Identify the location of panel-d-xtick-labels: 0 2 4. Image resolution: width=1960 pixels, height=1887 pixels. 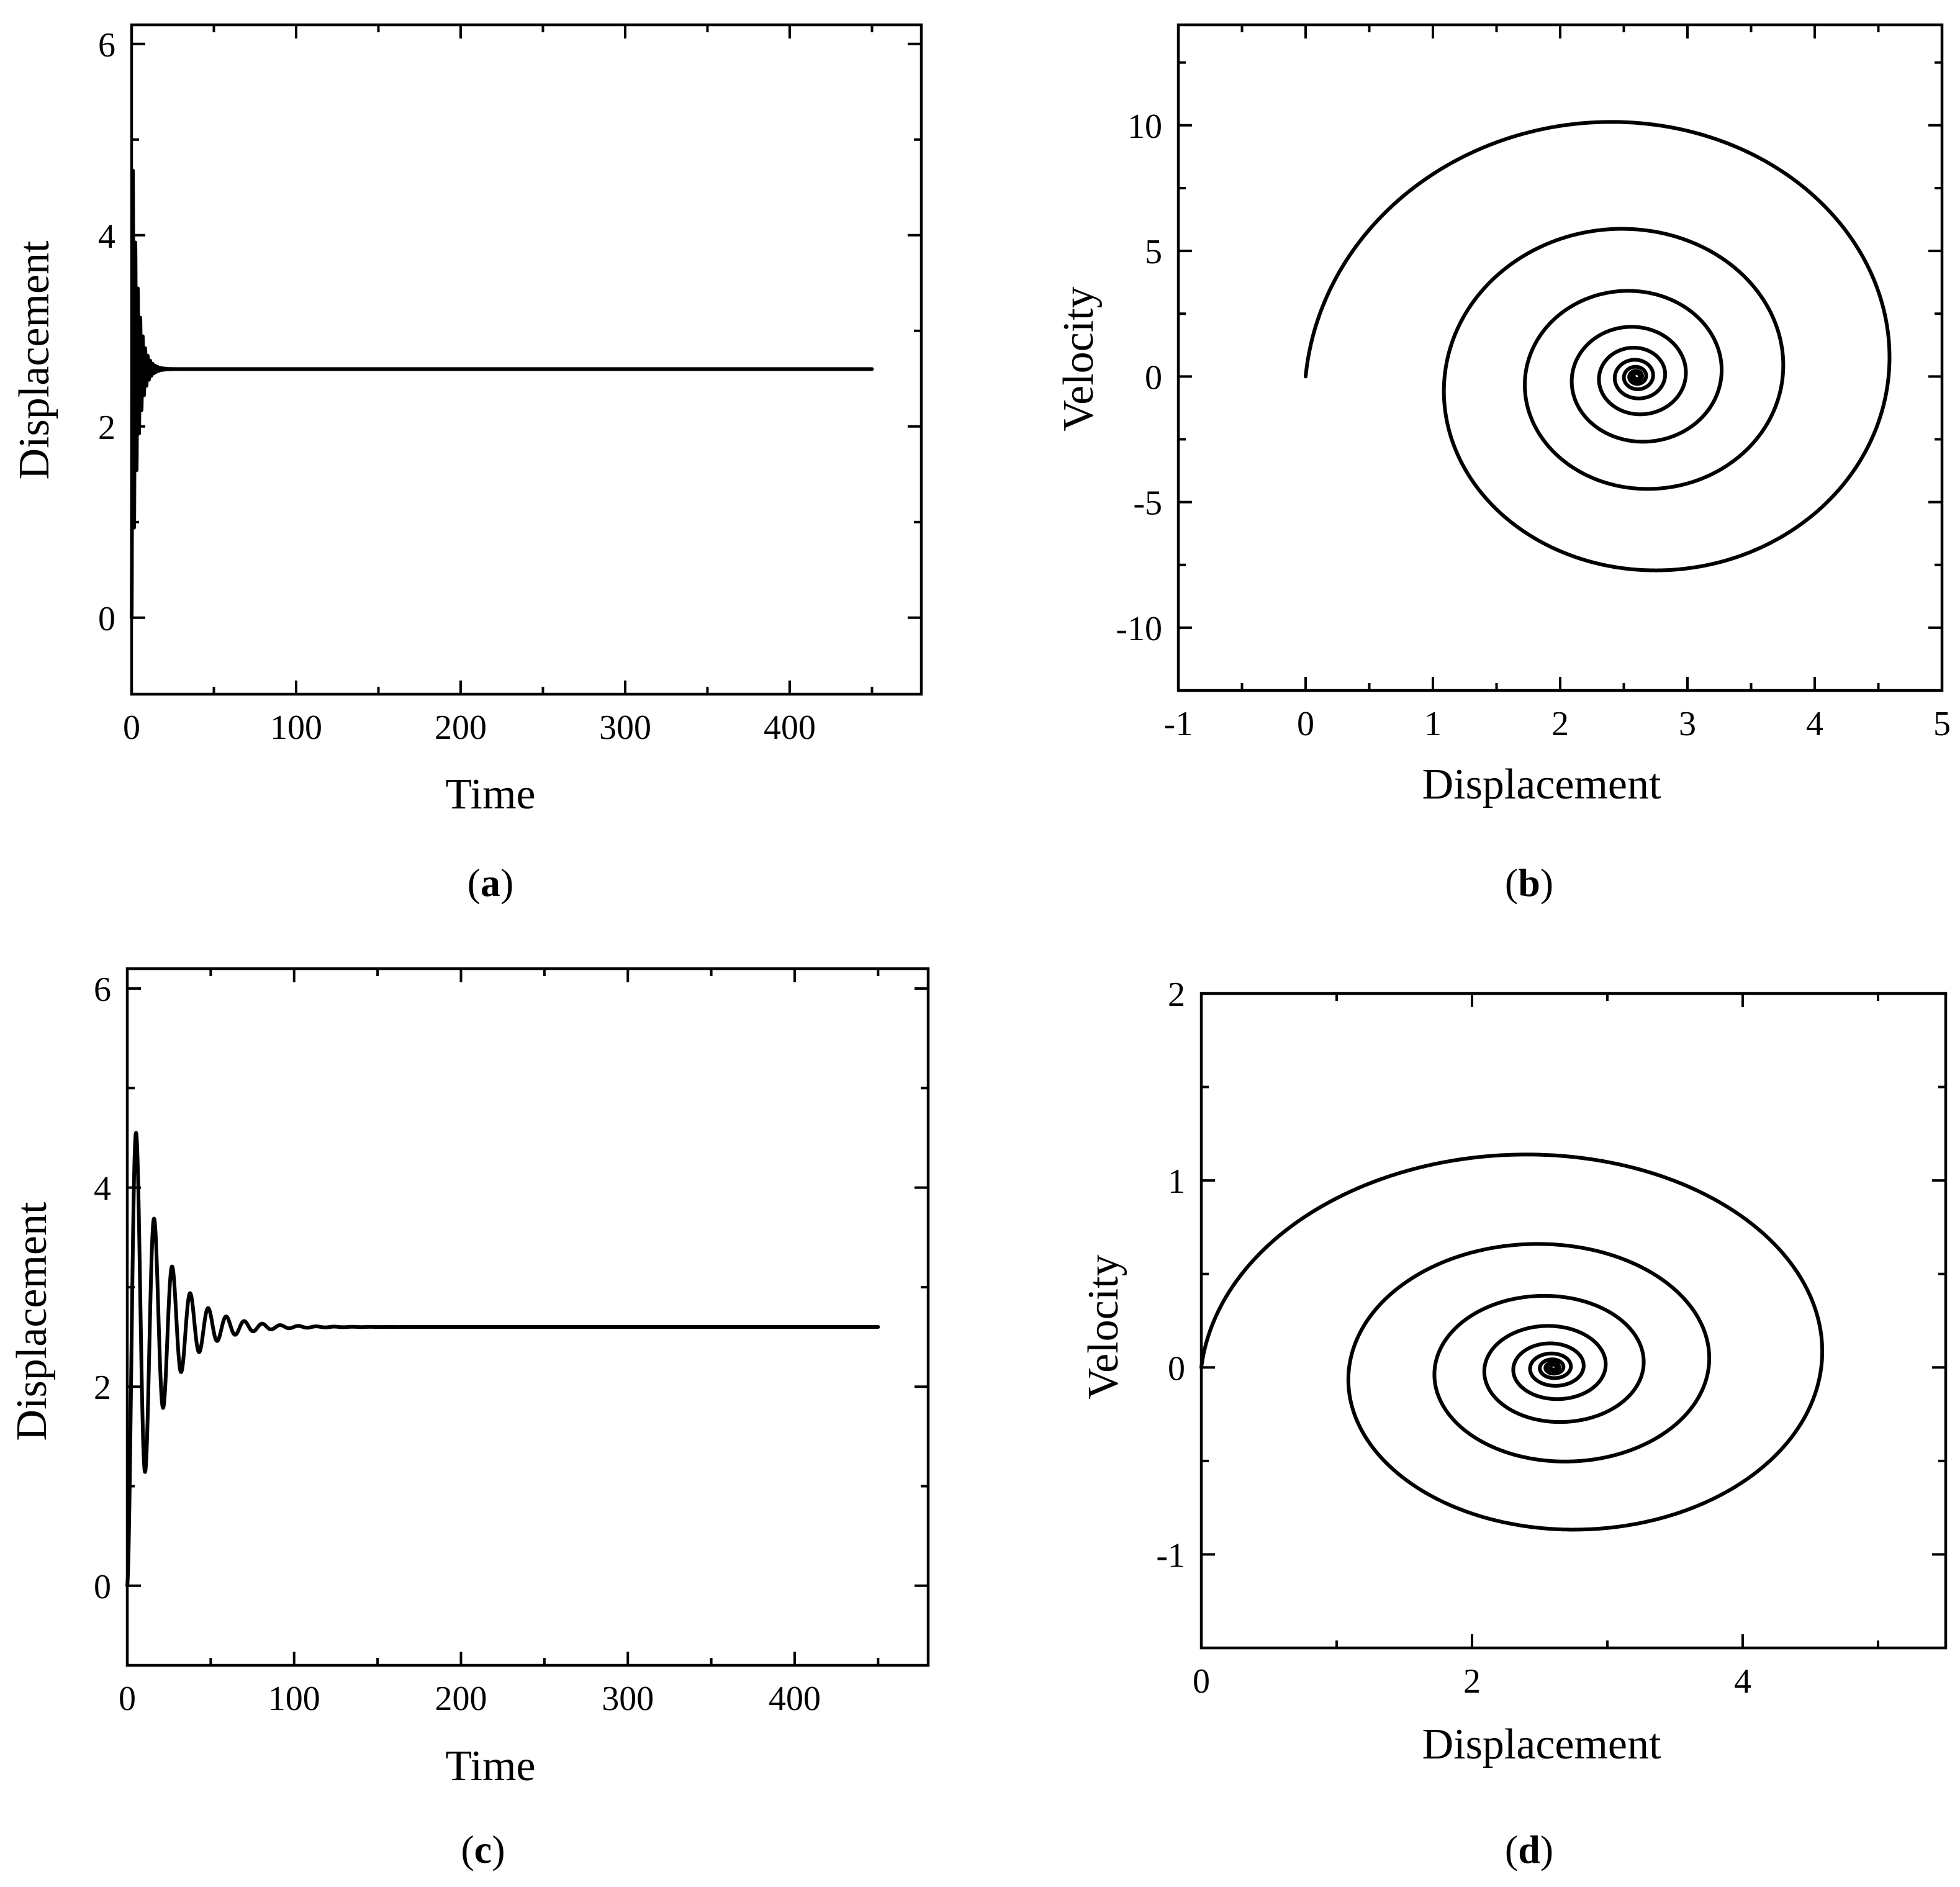
(1472, 1681).